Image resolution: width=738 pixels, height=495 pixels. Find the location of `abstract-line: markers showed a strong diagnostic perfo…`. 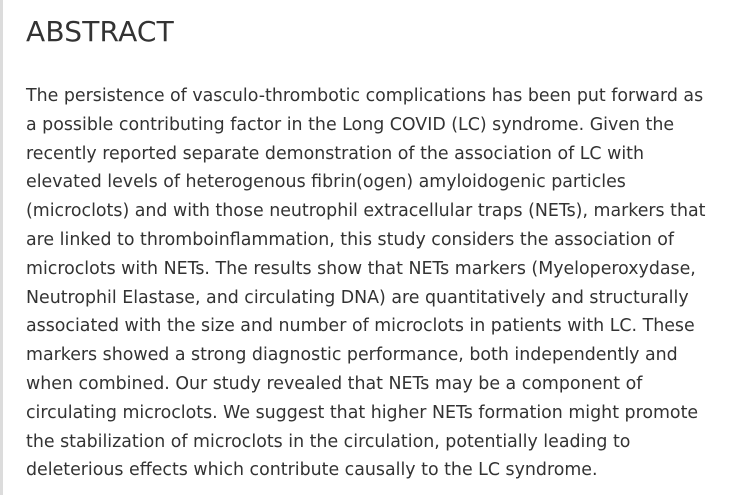

abstract-line: markers showed a strong diagnostic perfo… is located at coordinates (352, 355).